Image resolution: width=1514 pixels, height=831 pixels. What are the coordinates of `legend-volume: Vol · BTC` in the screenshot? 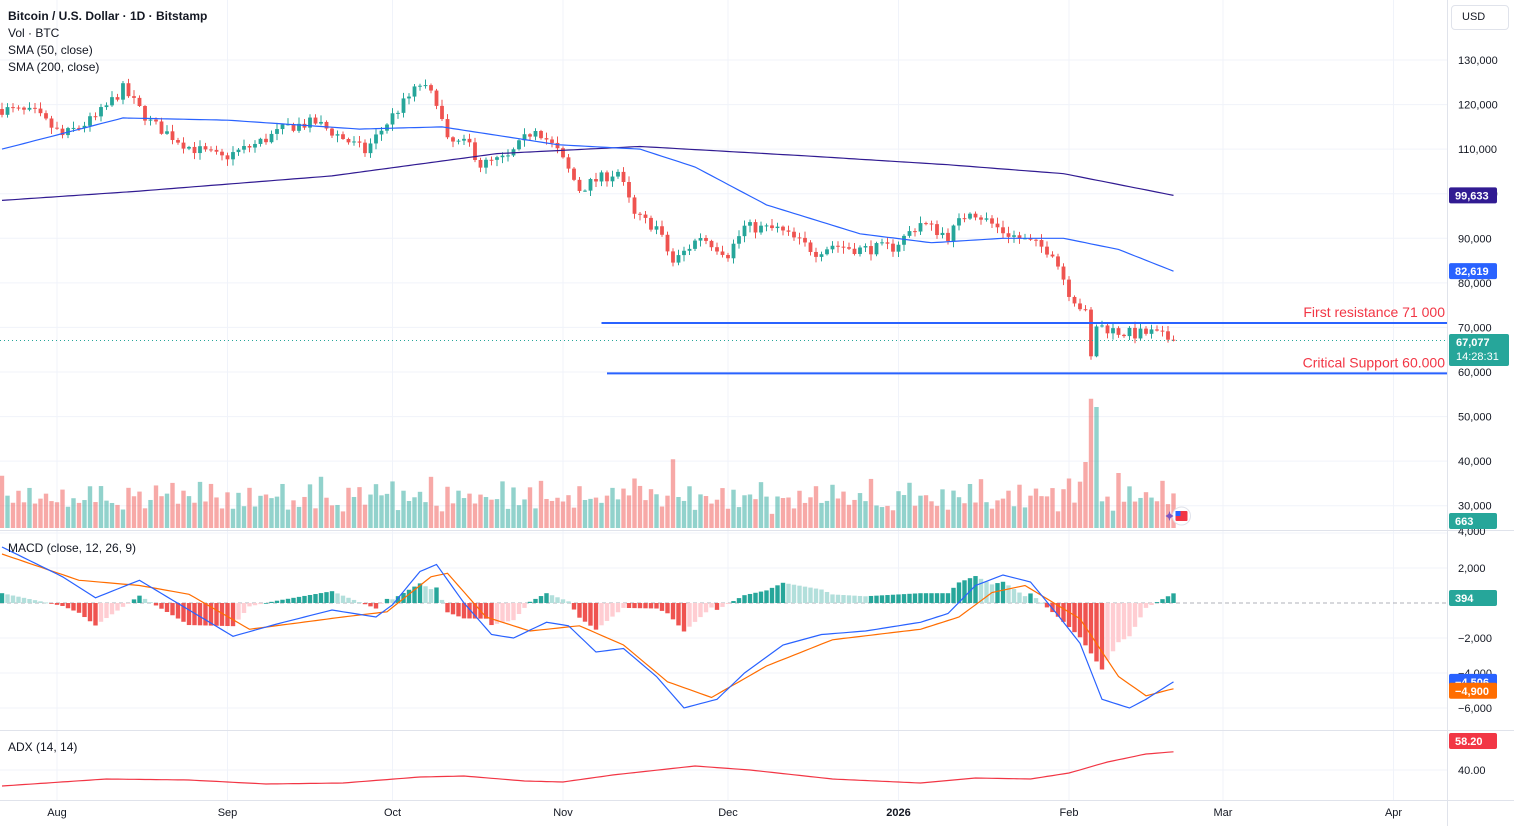 It's located at (34, 33).